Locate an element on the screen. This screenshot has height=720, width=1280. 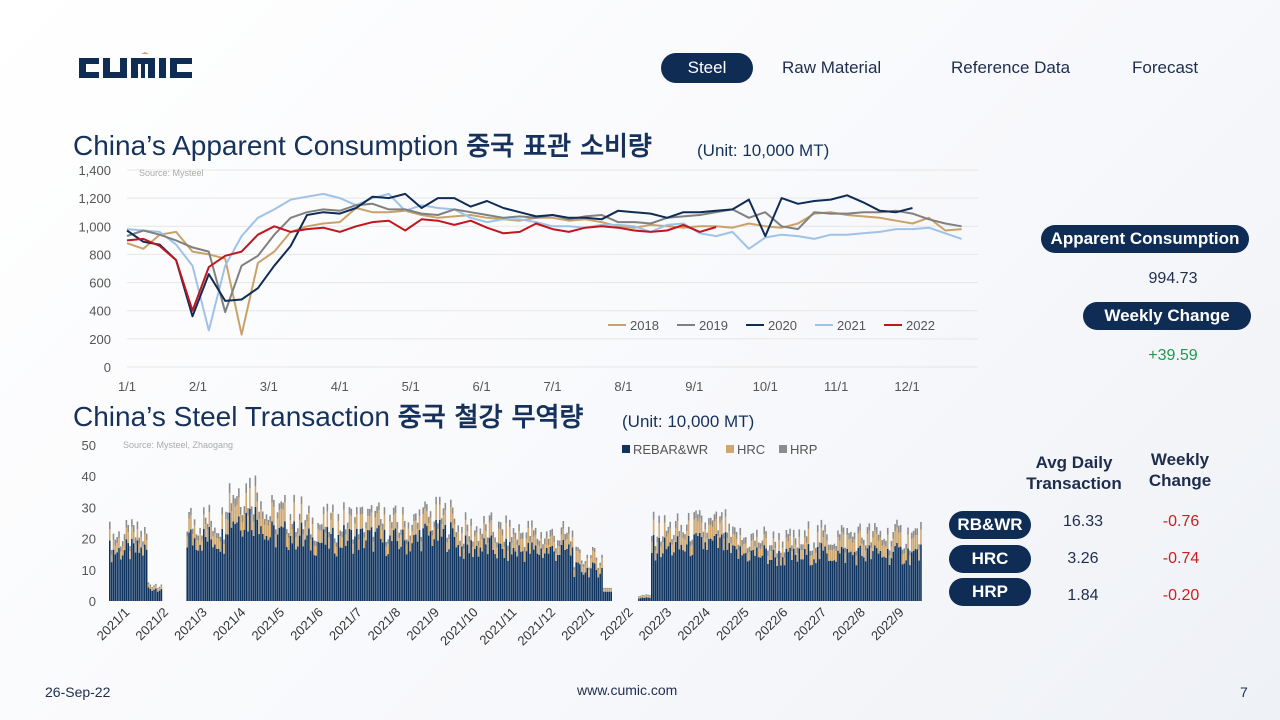
series-line-2020 is located at coordinates (519, 255).